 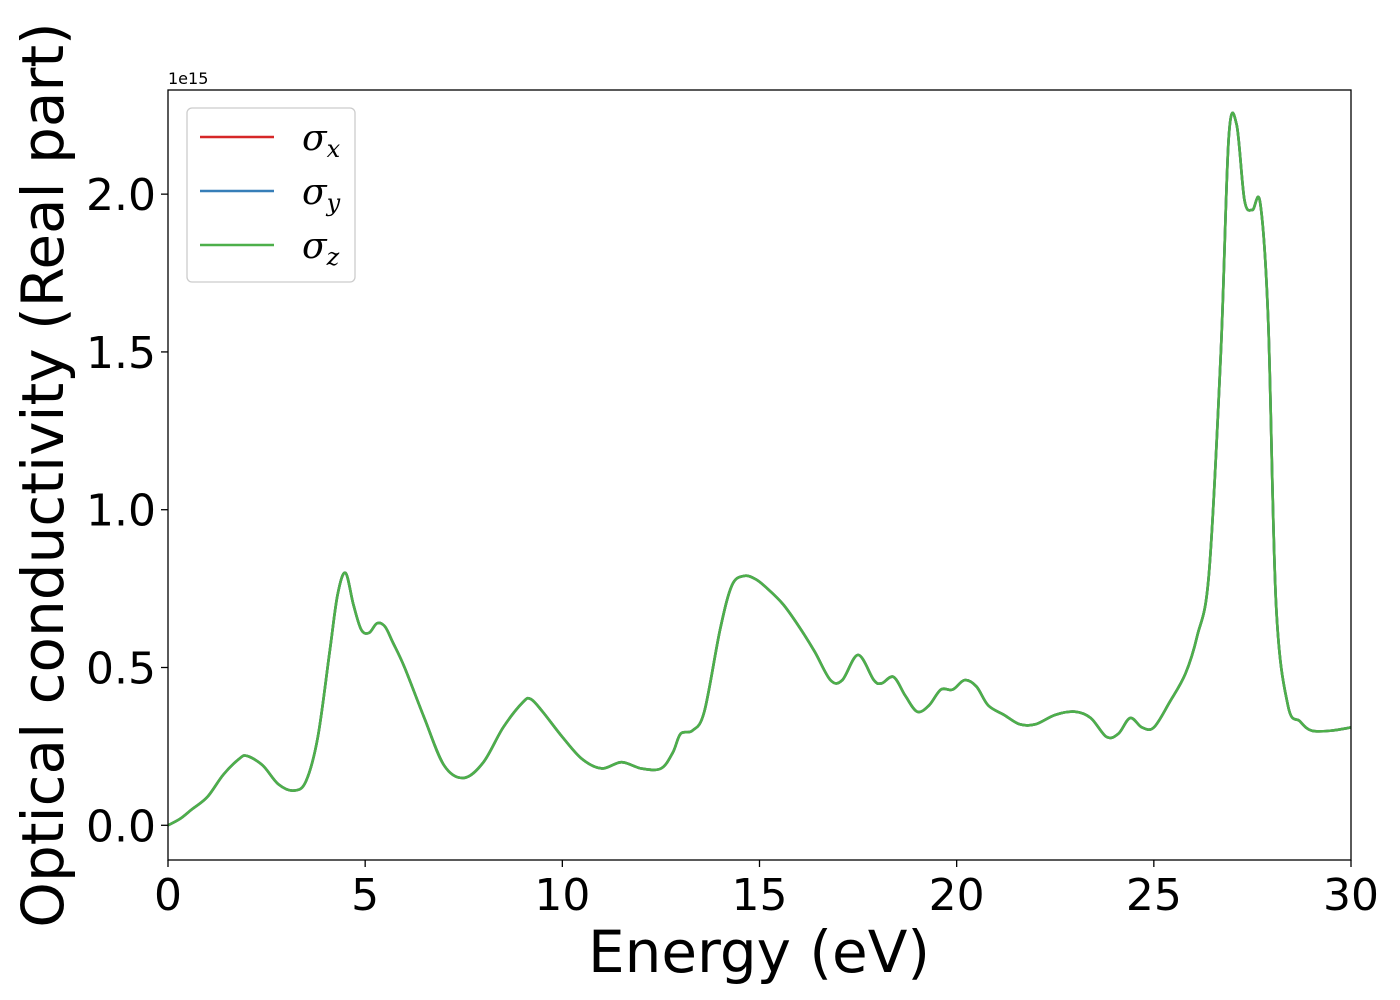 I want to click on y-offset-label: 1e15, so click(x=188, y=78).